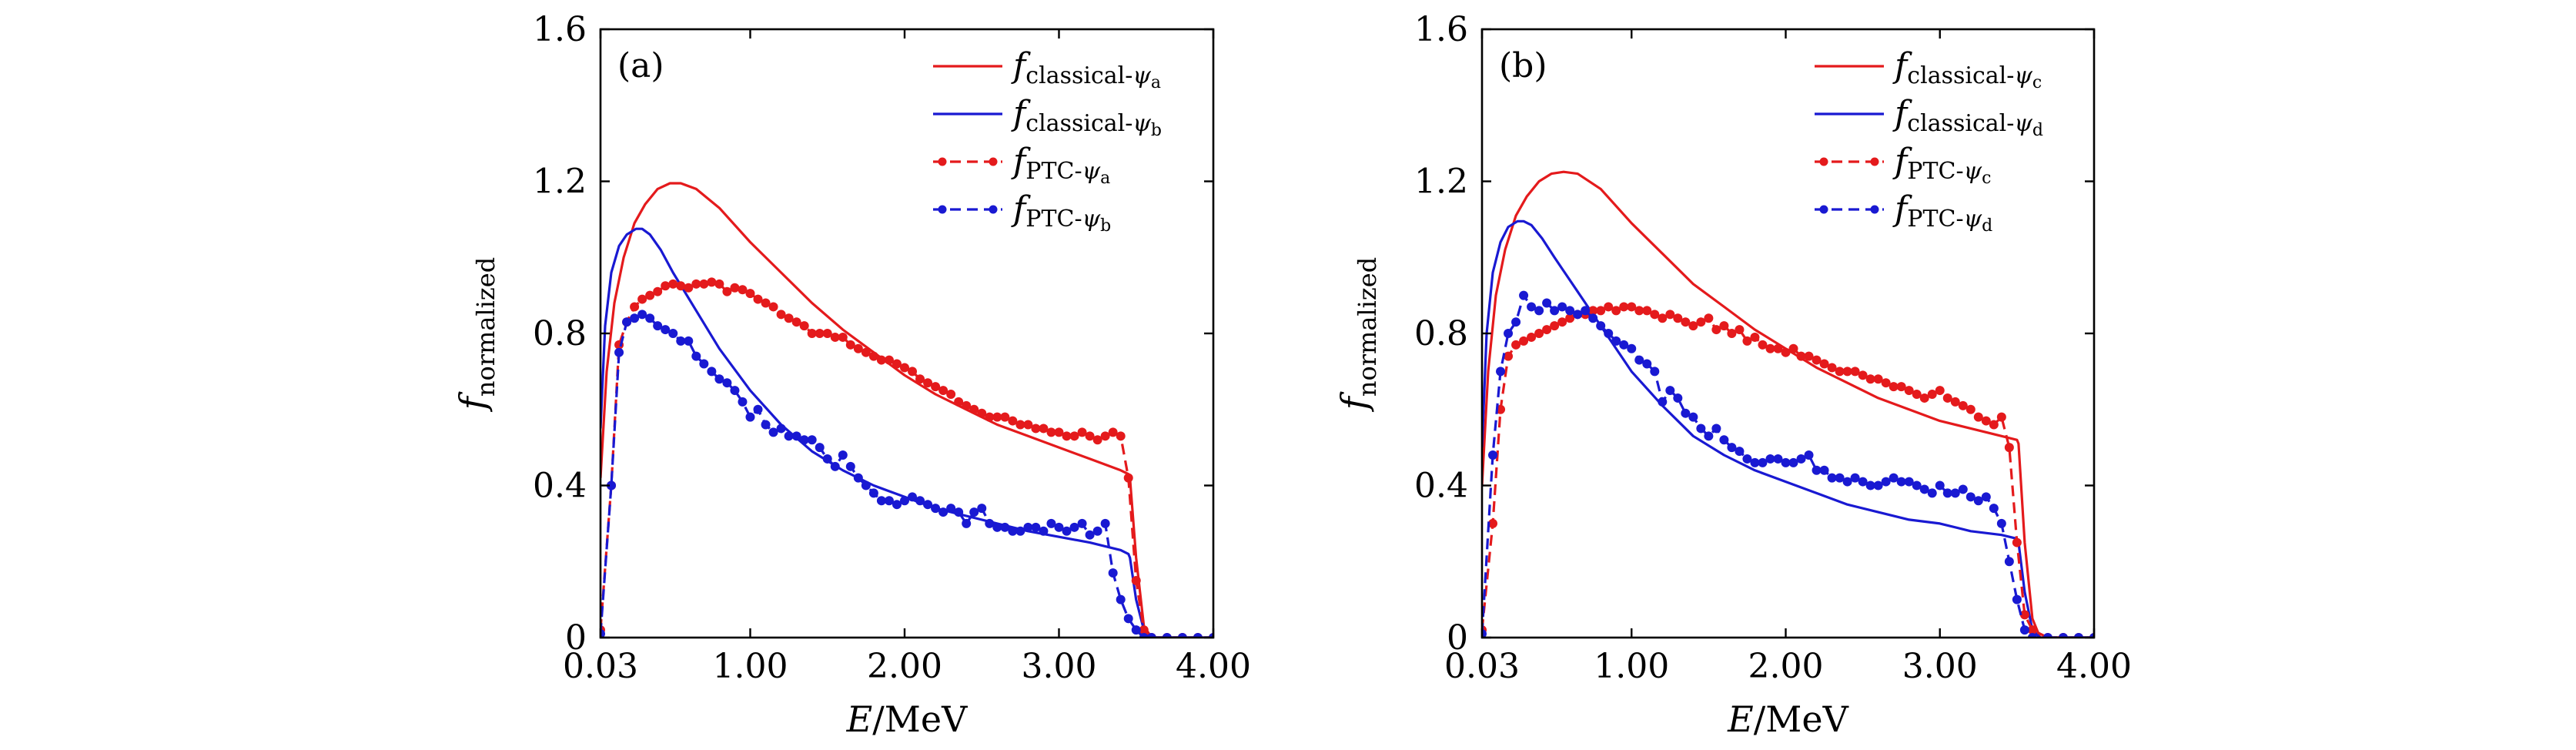 This screenshot has width=2576, height=750. Describe the element at coordinates (1941, 165) in the screenshot. I see `legend-label: fPTC-ψc` at that location.